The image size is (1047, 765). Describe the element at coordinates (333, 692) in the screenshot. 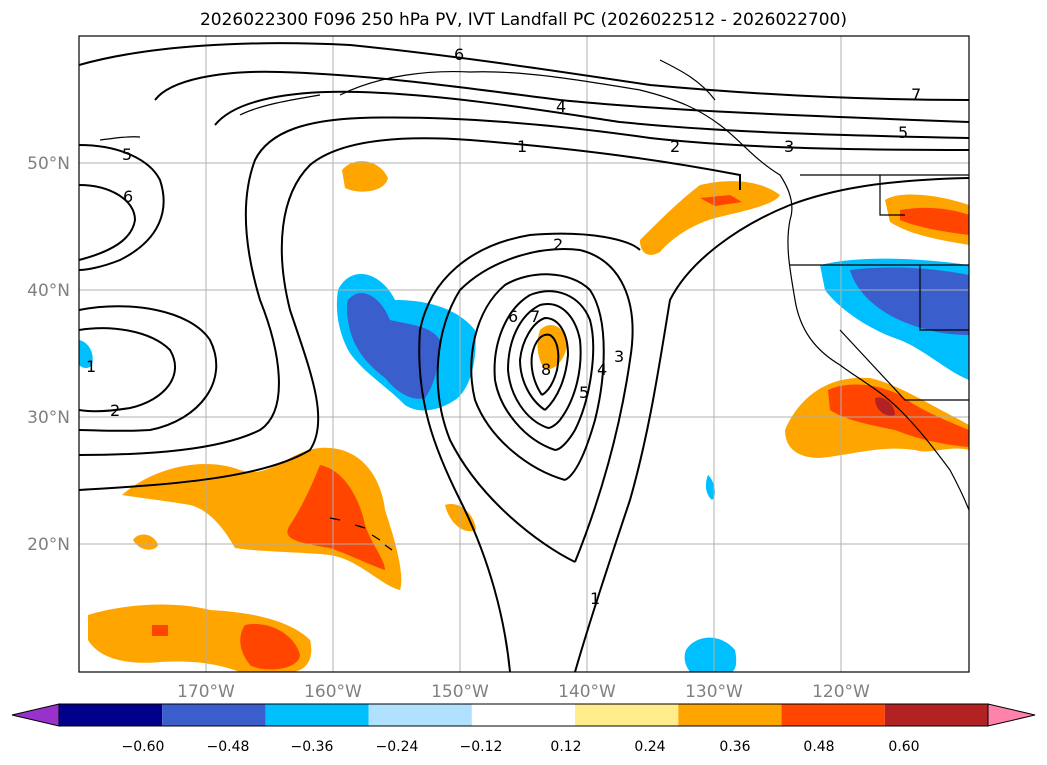

I see `lon-label: 160°W` at that location.